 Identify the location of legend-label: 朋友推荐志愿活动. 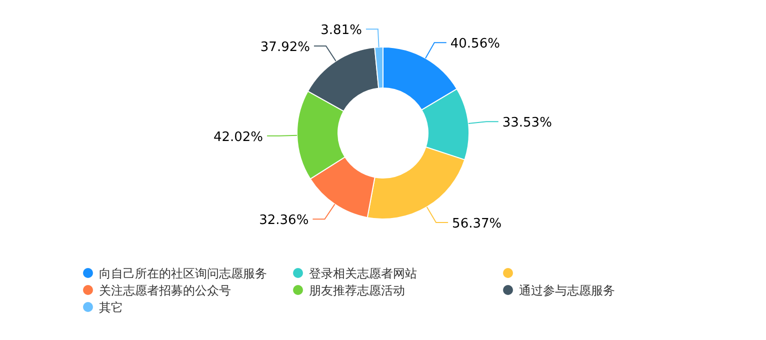
(357, 291).